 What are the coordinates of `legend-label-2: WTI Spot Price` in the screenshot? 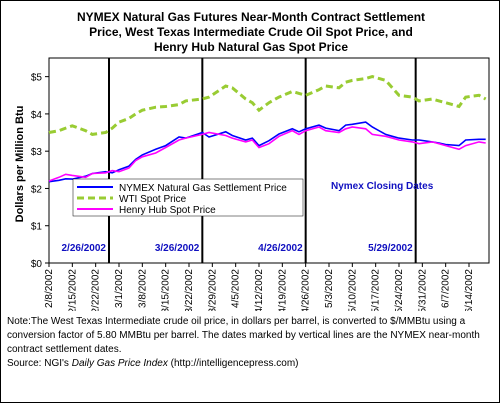 It's located at (153, 199).